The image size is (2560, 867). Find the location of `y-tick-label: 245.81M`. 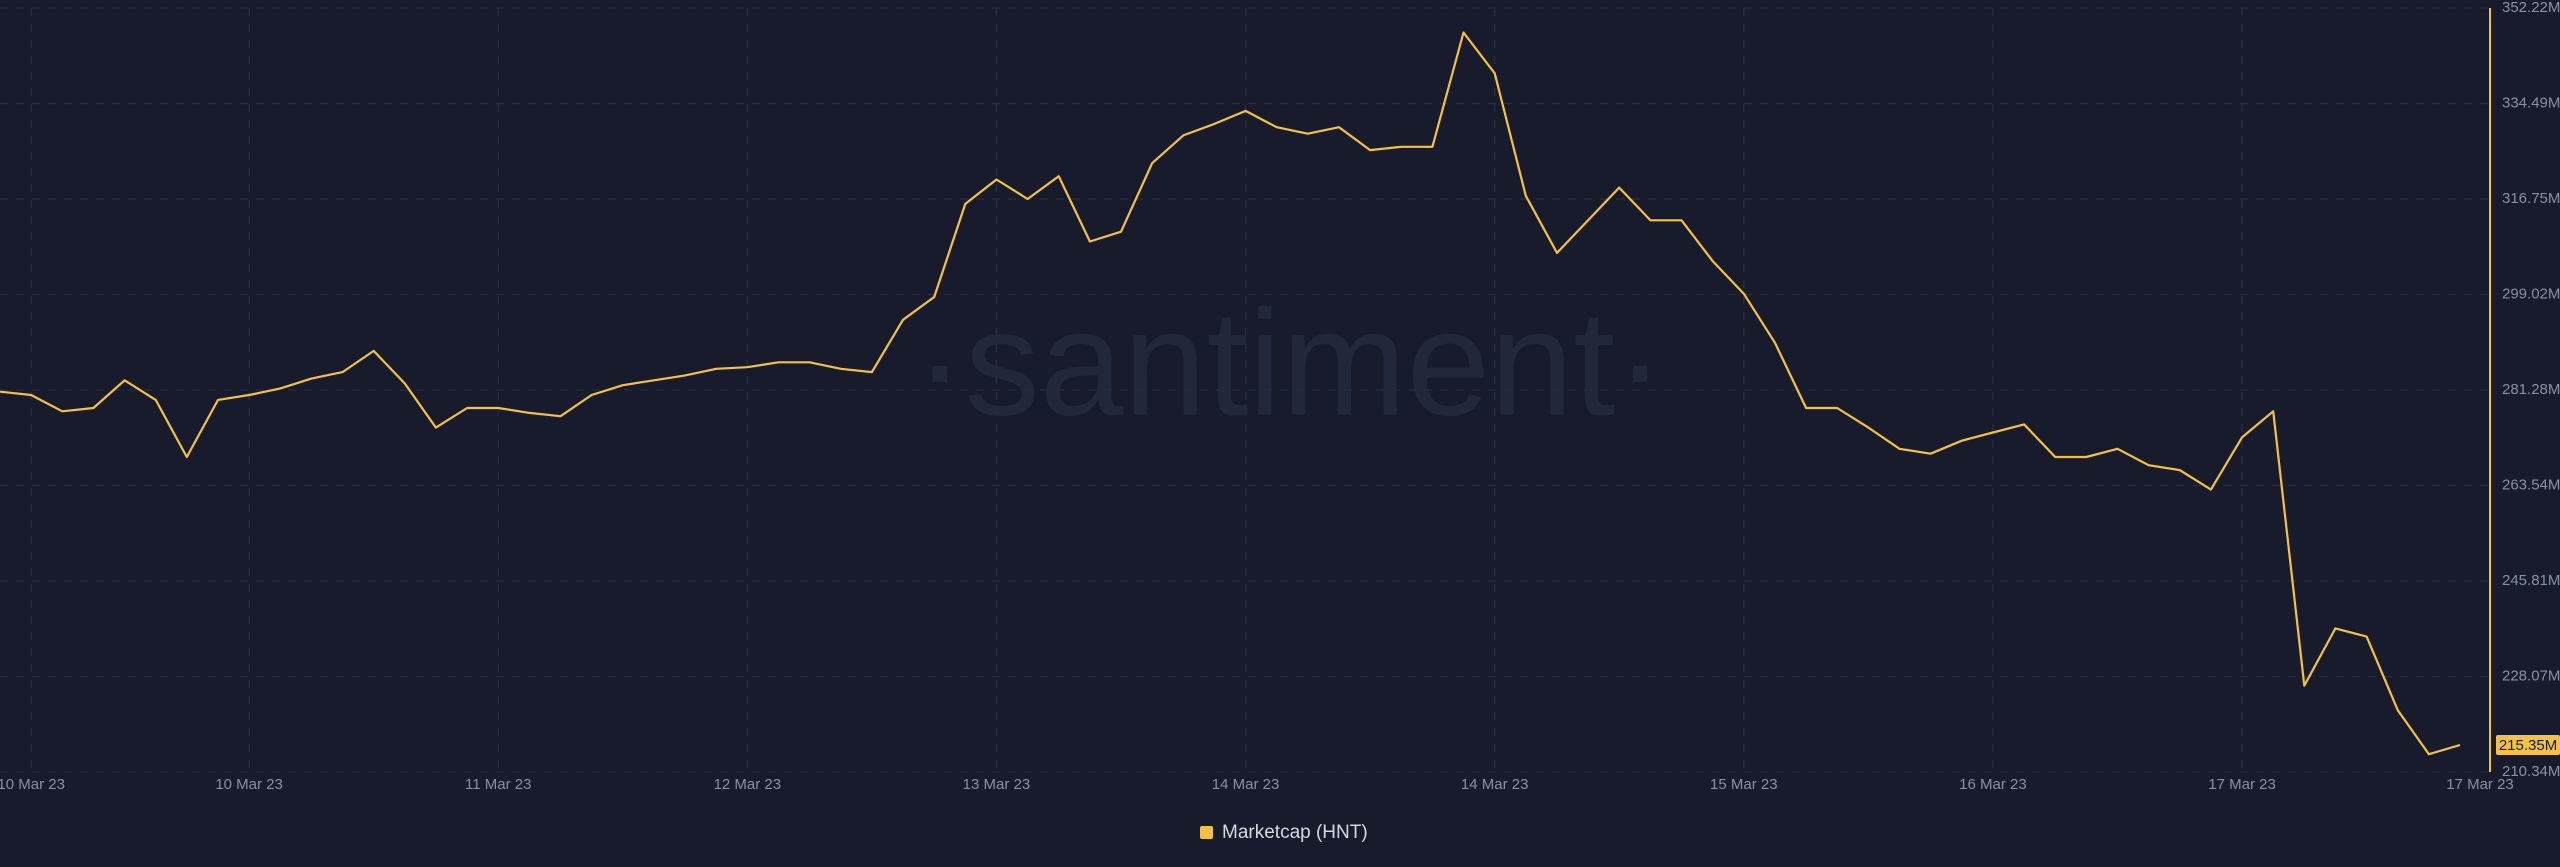

y-tick-label: 245.81M is located at coordinates (2531, 580).